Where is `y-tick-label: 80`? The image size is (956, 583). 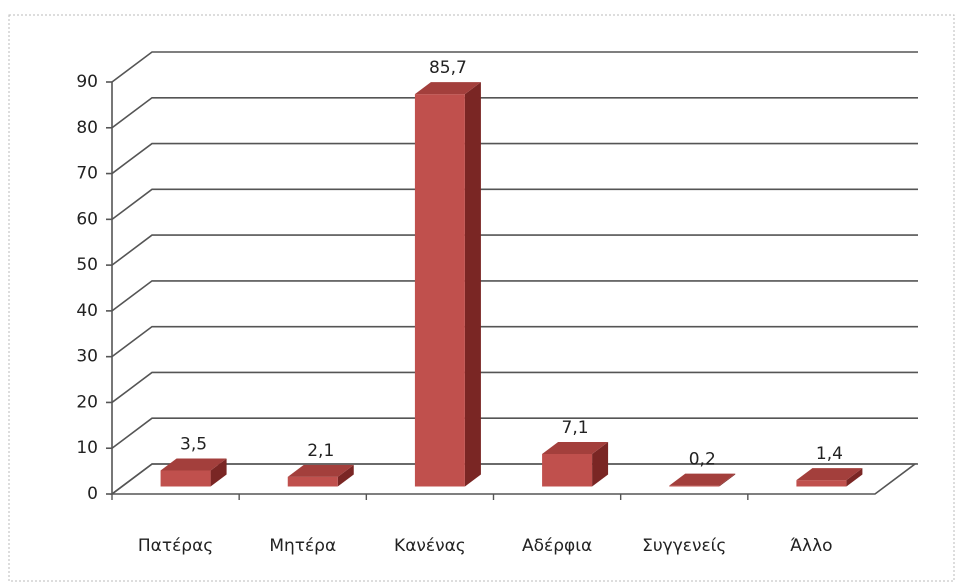 y-tick-label: 80 is located at coordinates (87, 128).